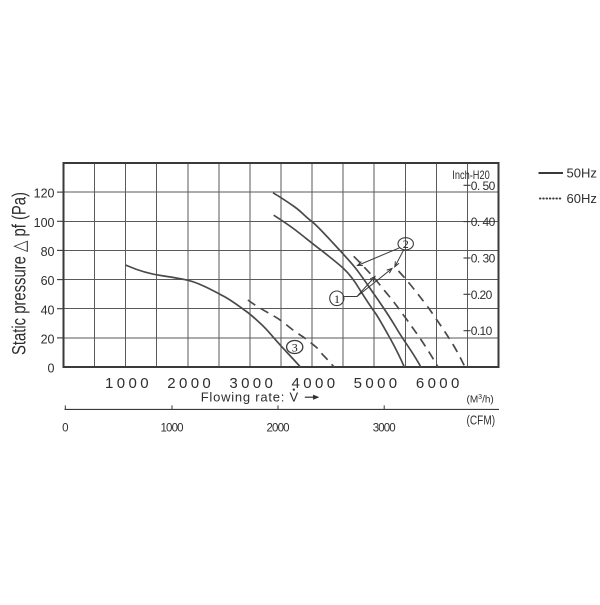 This screenshot has height=605, width=600. Describe the element at coordinates (482, 331) in the screenshot. I see `svg-text: 0.10` at that location.